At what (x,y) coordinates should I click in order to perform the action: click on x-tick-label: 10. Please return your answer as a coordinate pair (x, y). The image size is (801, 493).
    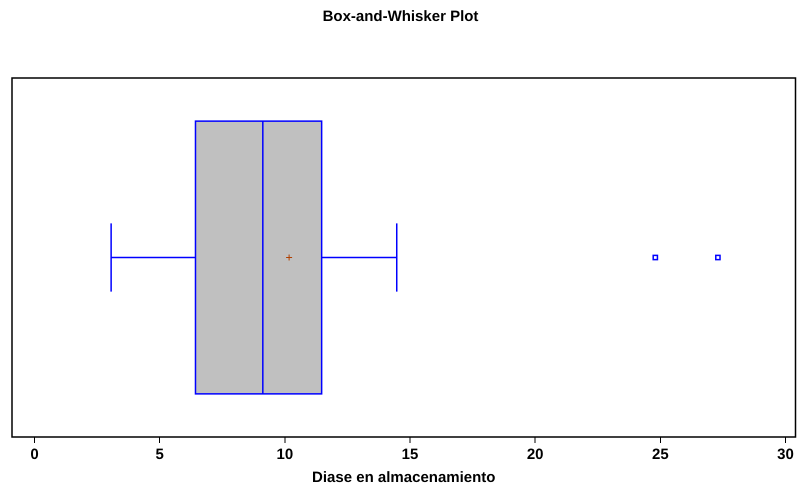
    Looking at the image, I should click on (285, 455).